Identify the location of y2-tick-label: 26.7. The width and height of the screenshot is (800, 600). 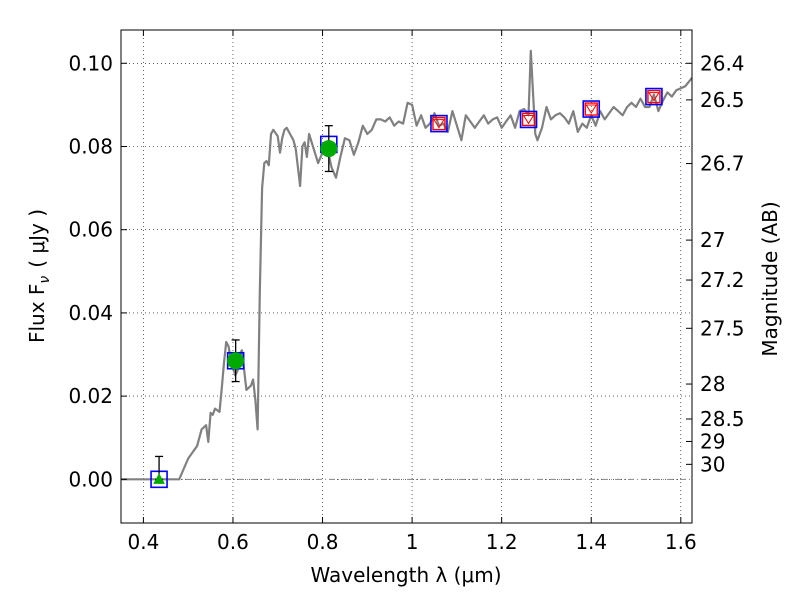
(722, 164).